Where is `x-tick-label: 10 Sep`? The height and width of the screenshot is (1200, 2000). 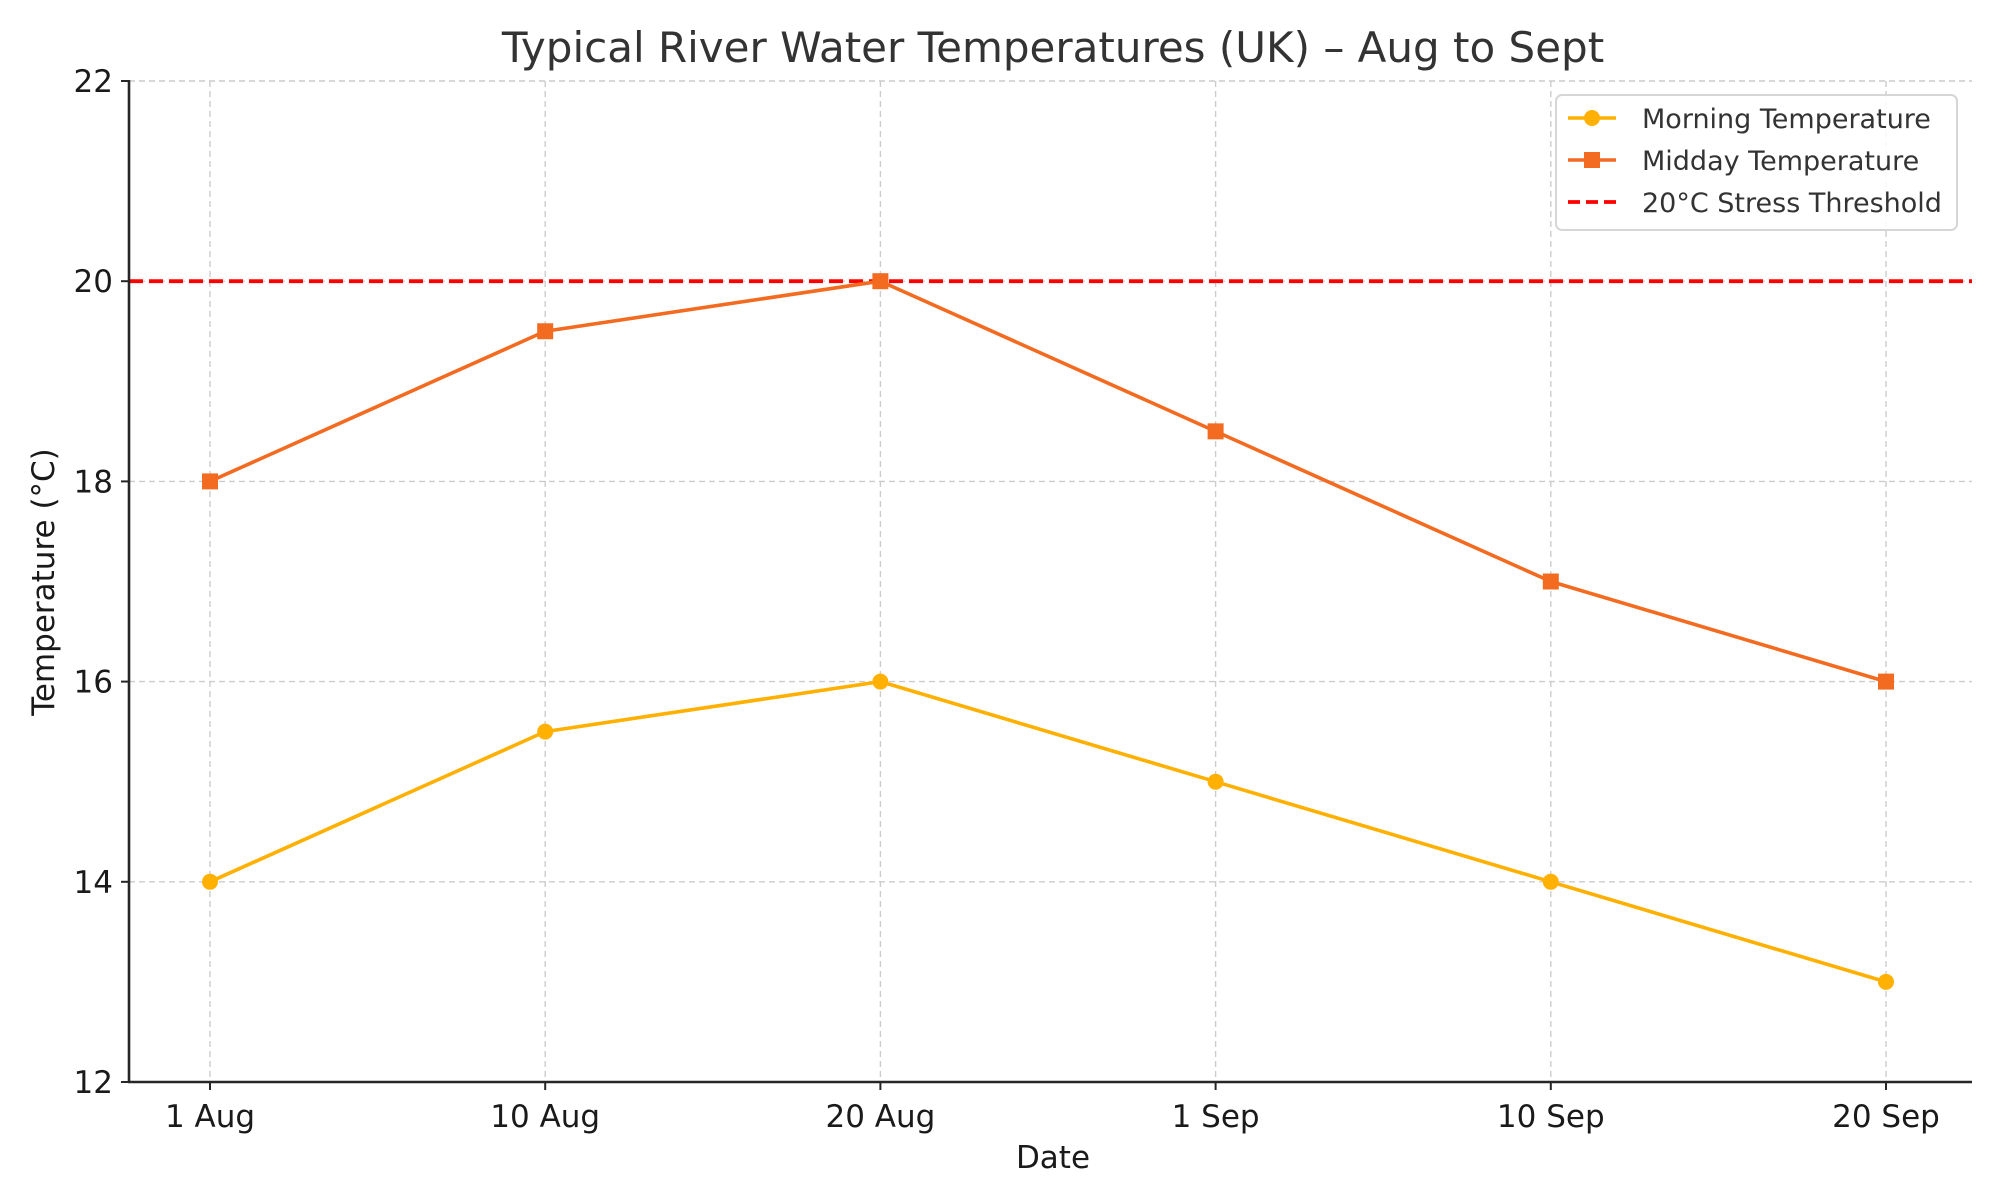
x-tick-label: 10 Sep is located at coordinates (1551, 1117).